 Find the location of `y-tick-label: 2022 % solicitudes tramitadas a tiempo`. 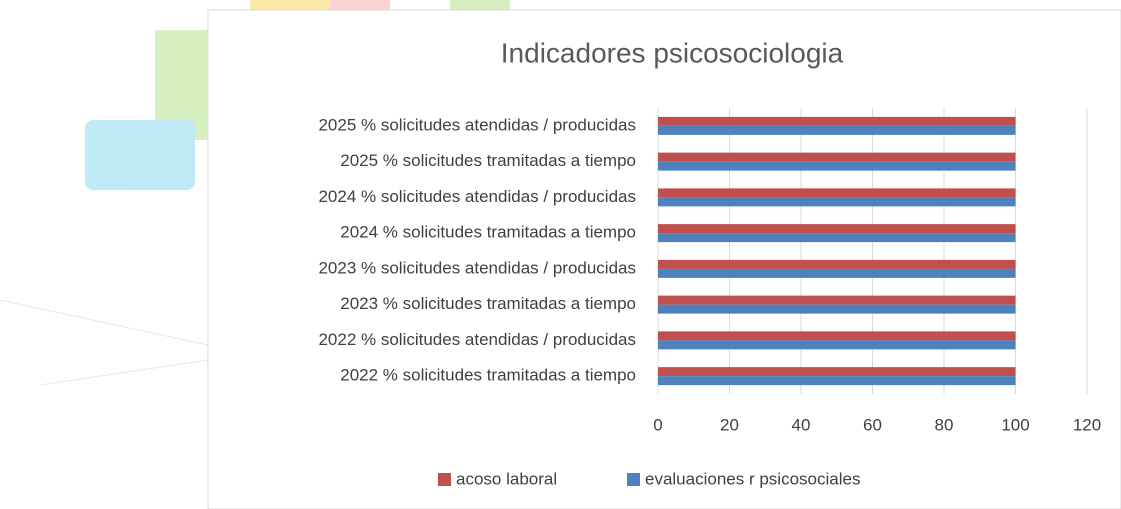

y-tick-label: 2022 % solicitudes tramitadas a tiempo is located at coordinates (488, 375).